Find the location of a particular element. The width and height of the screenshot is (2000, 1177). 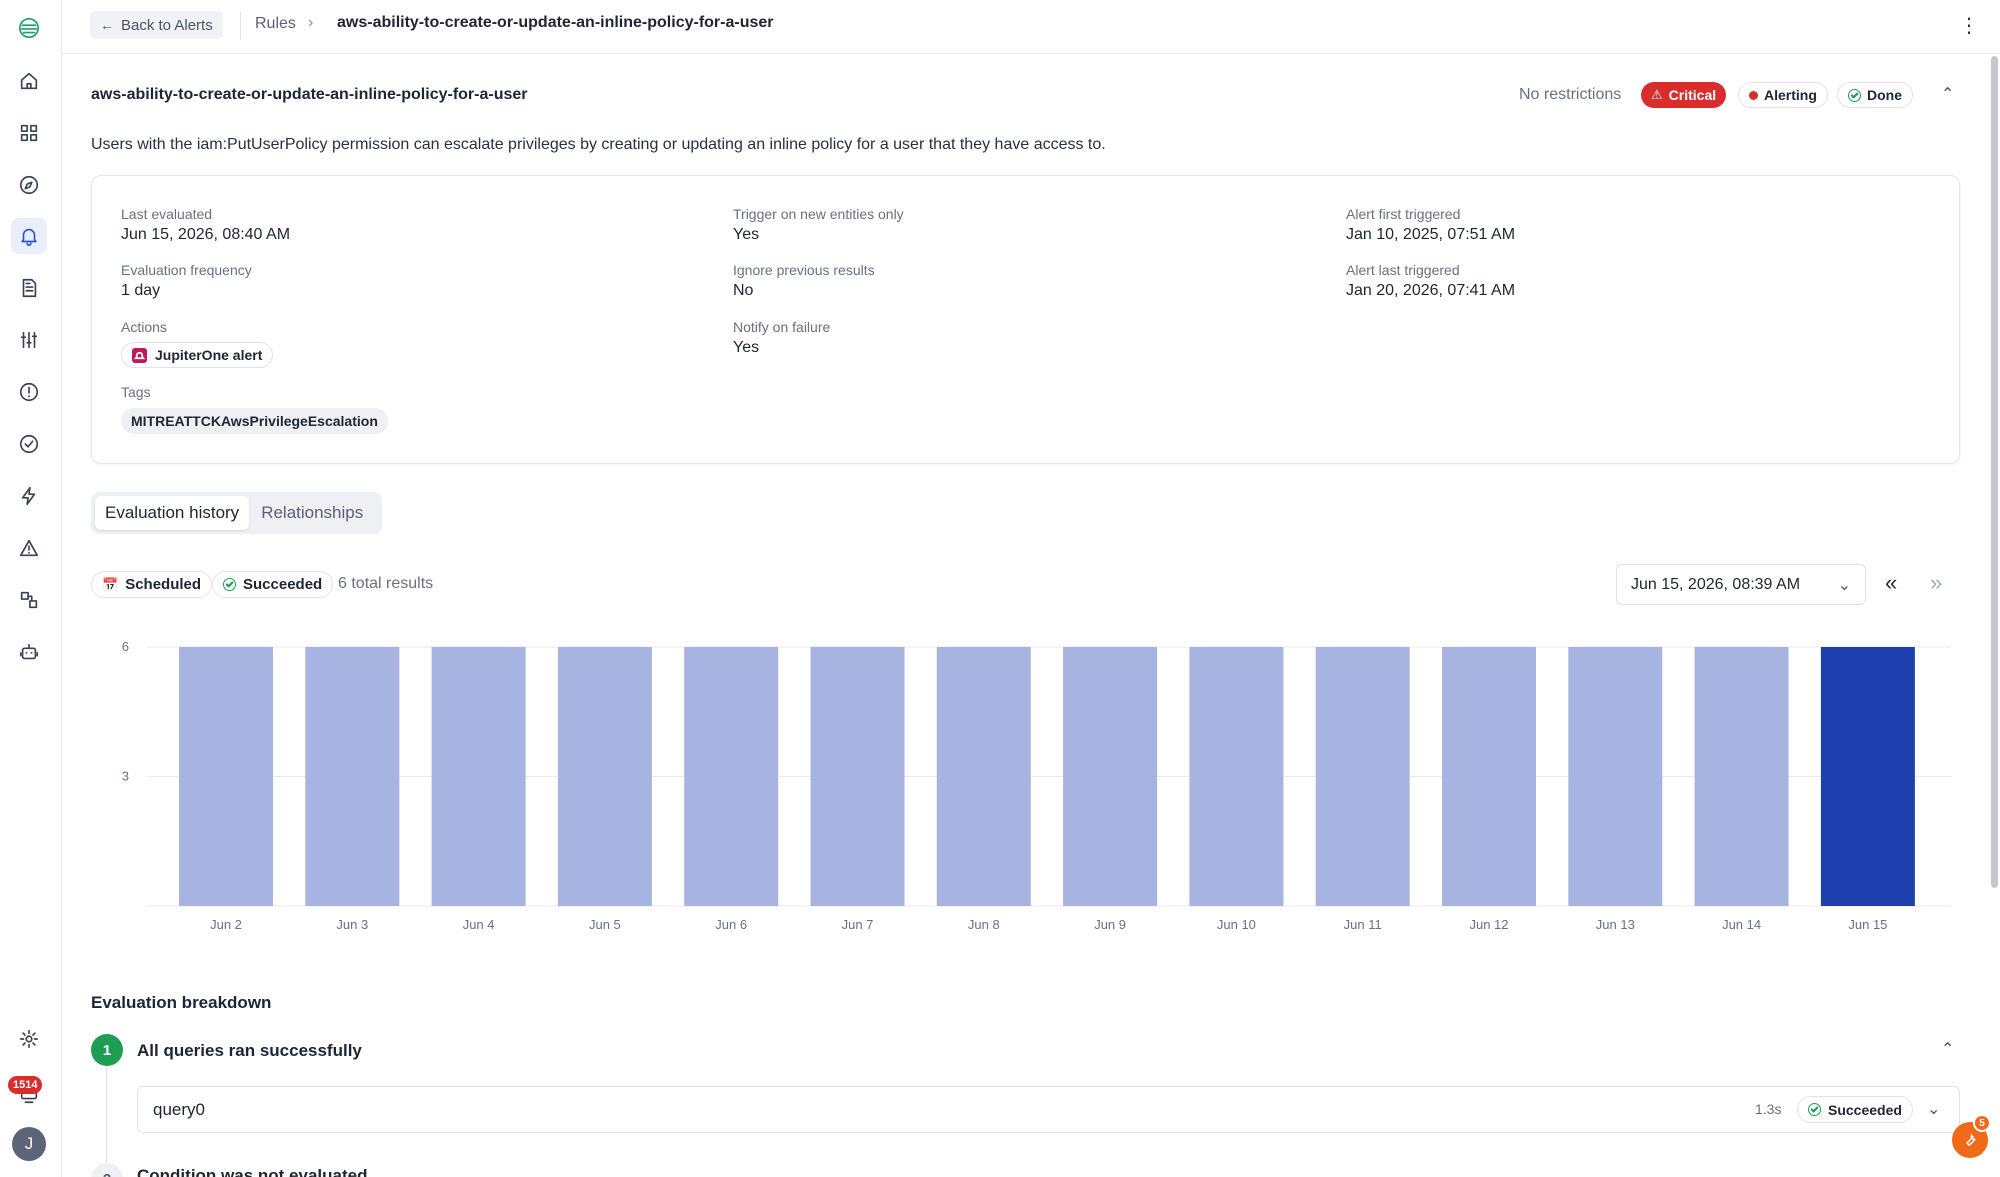

actions-label: Actions is located at coordinates (144, 327).